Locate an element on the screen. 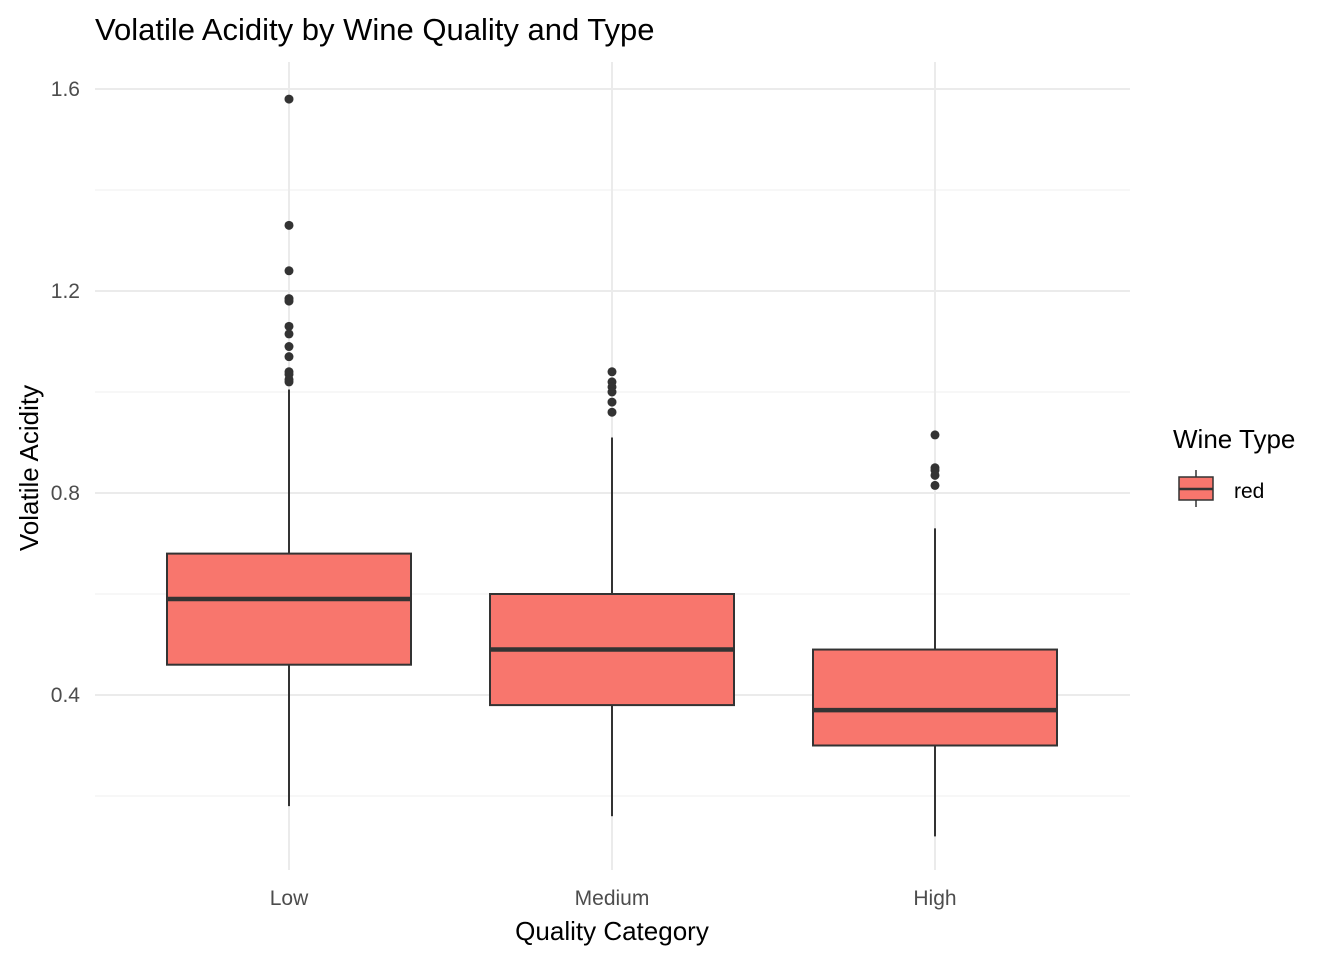  x-tick-label: Medium is located at coordinates (612, 898).